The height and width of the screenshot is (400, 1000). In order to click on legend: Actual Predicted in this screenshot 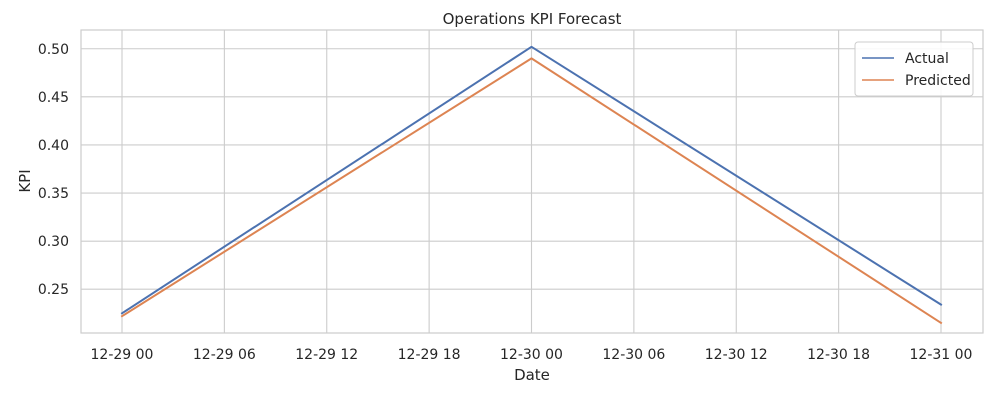, I will do `click(914, 69)`.